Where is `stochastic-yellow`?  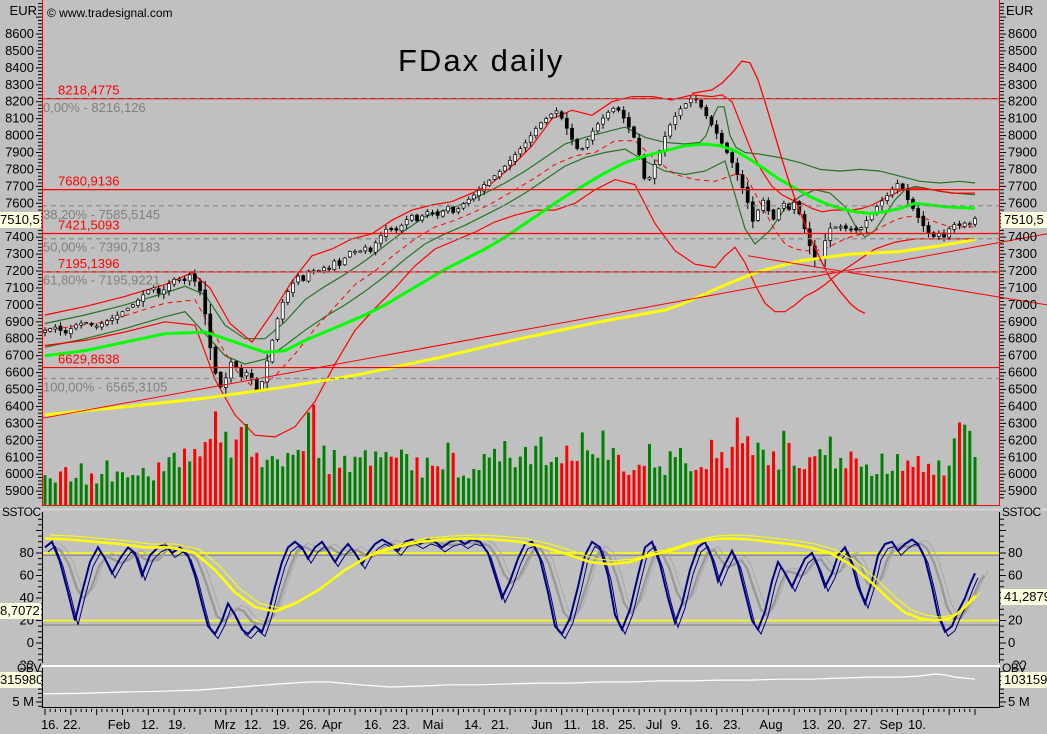 stochastic-yellow is located at coordinates (512, 578).